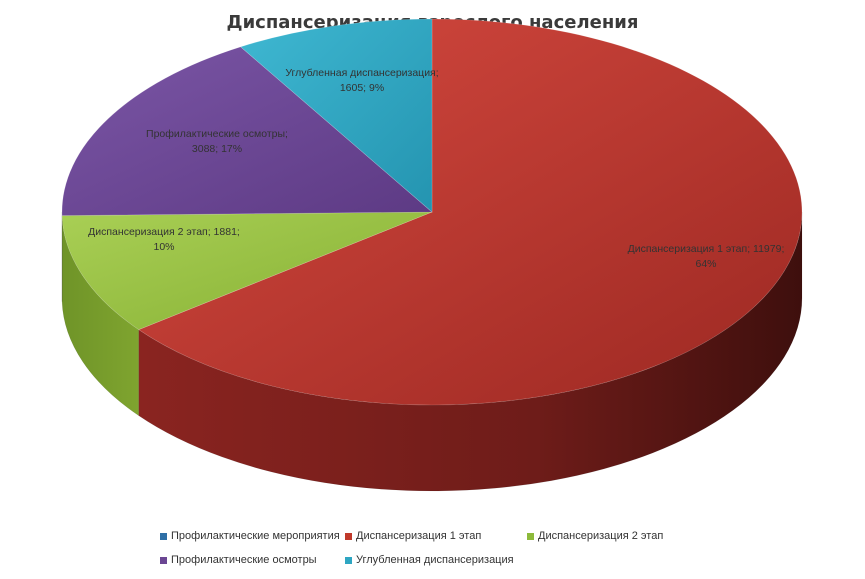 The height and width of the screenshot is (579, 865). Describe the element at coordinates (419, 536) in the screenshot. I see `legend-label: Диспансеризация 1 этап` at that location.